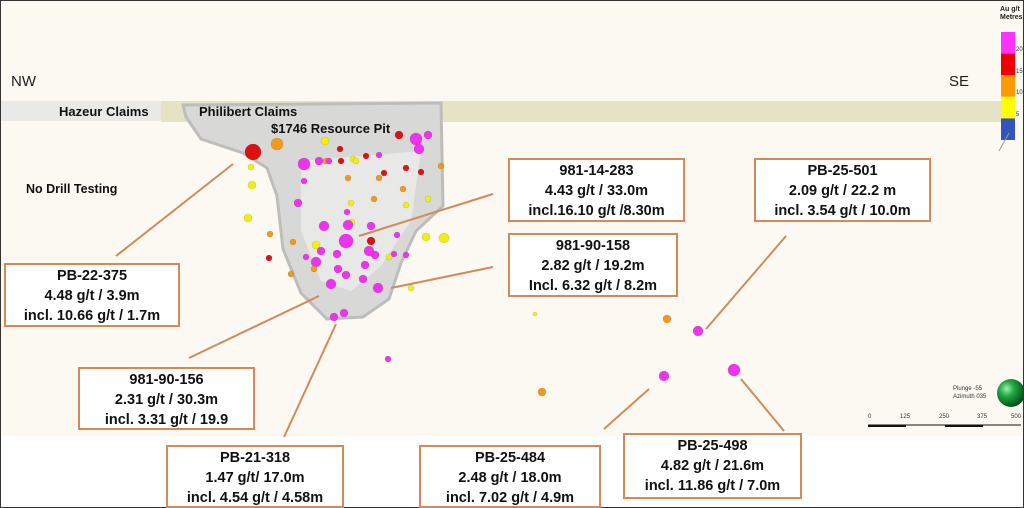 The width and height of the screenshot is (1024, 508). What do you see at coordinates (944, 417) in the screenshot?
I see `scale-tick: 250` at bounding box center [944, 417].